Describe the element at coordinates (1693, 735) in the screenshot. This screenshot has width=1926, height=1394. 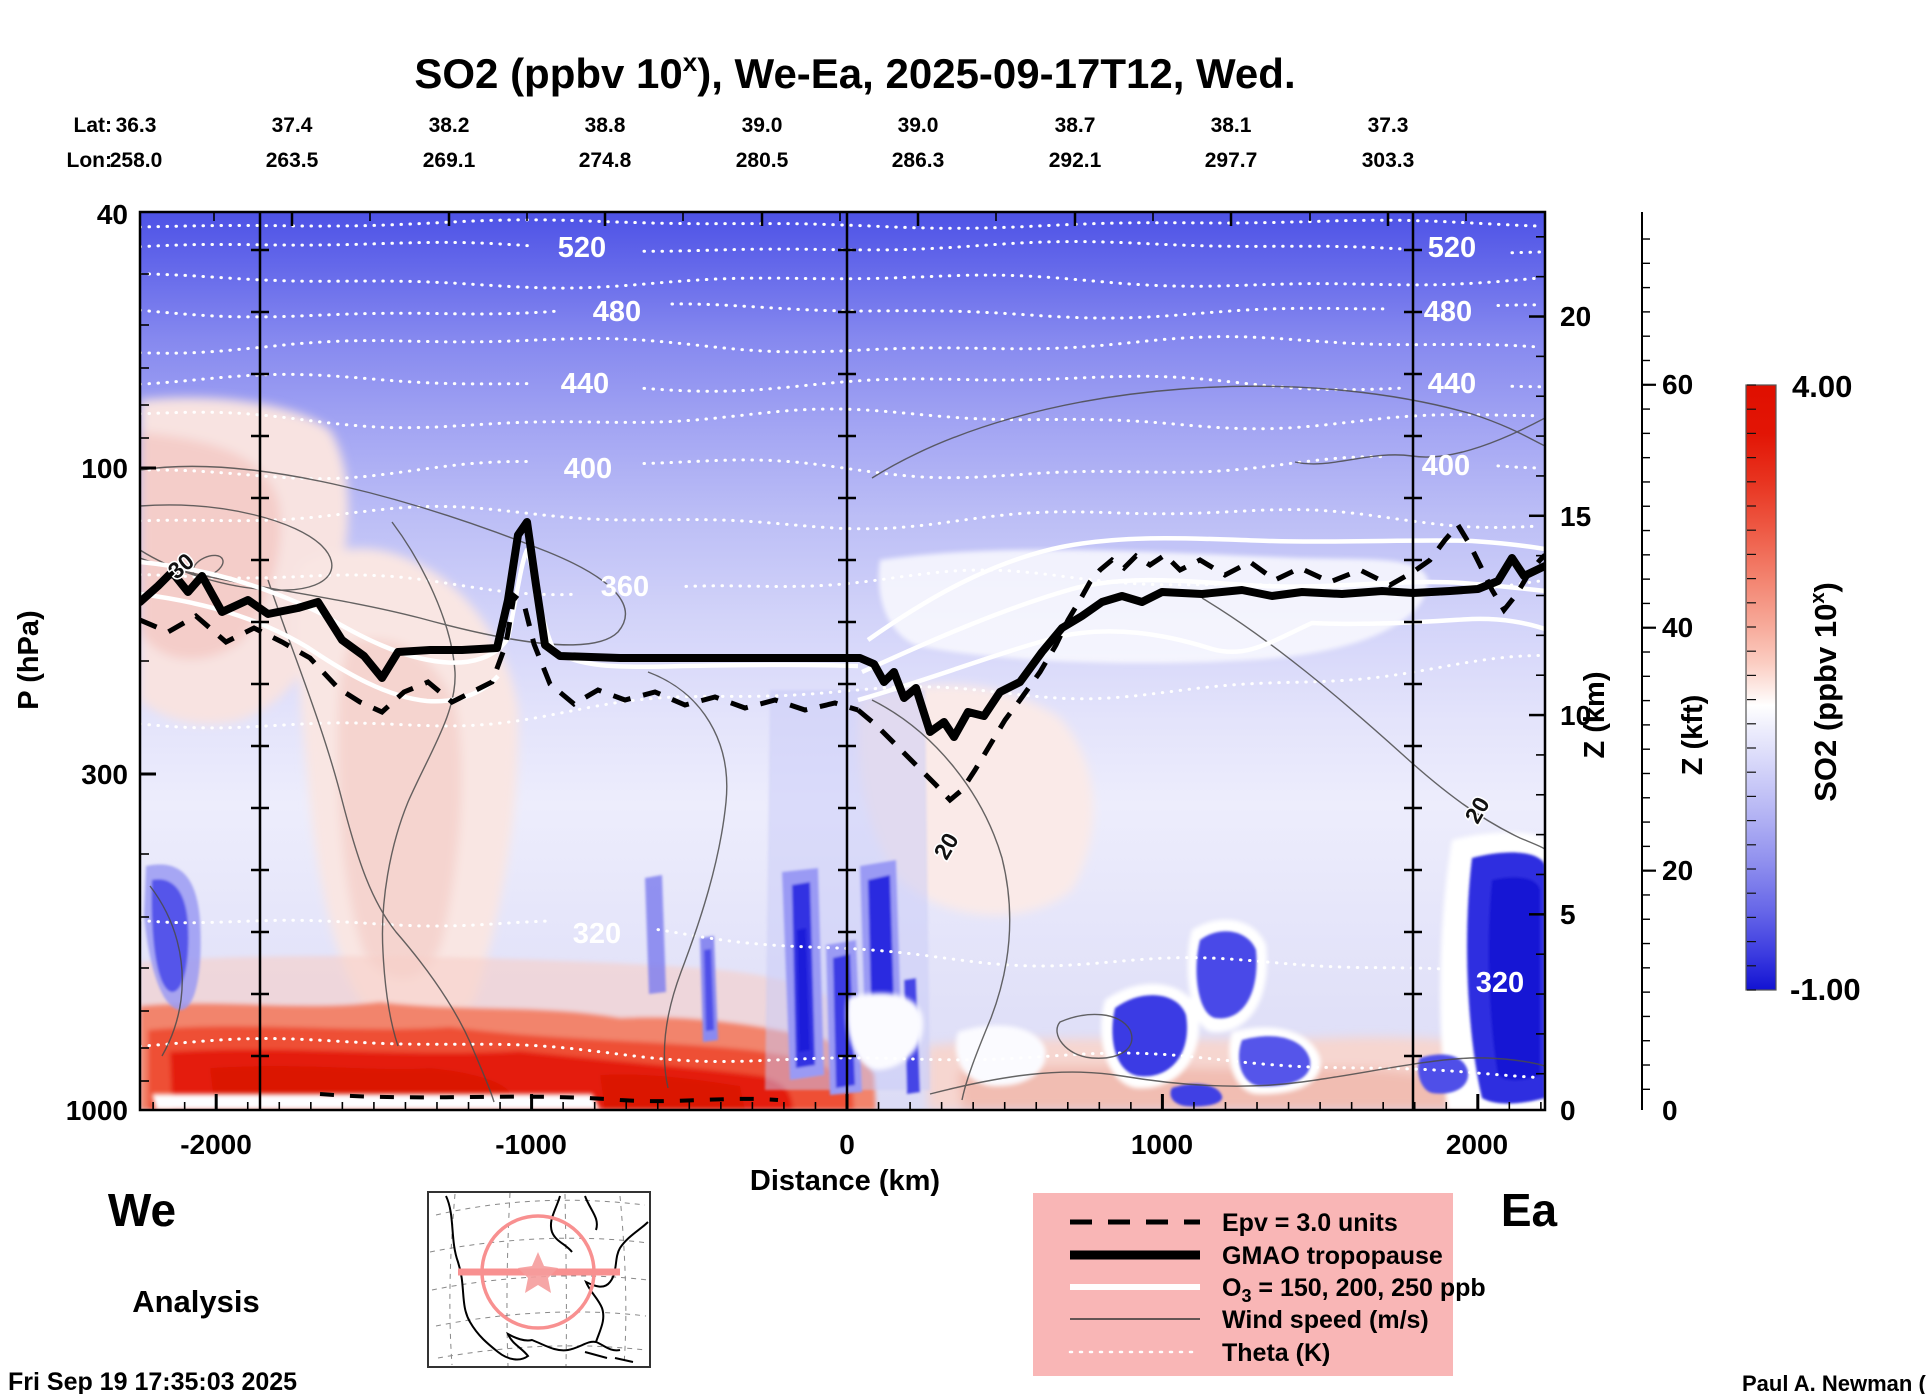
I see `altitude-kft-axis-title: Z (kft)` at that location.